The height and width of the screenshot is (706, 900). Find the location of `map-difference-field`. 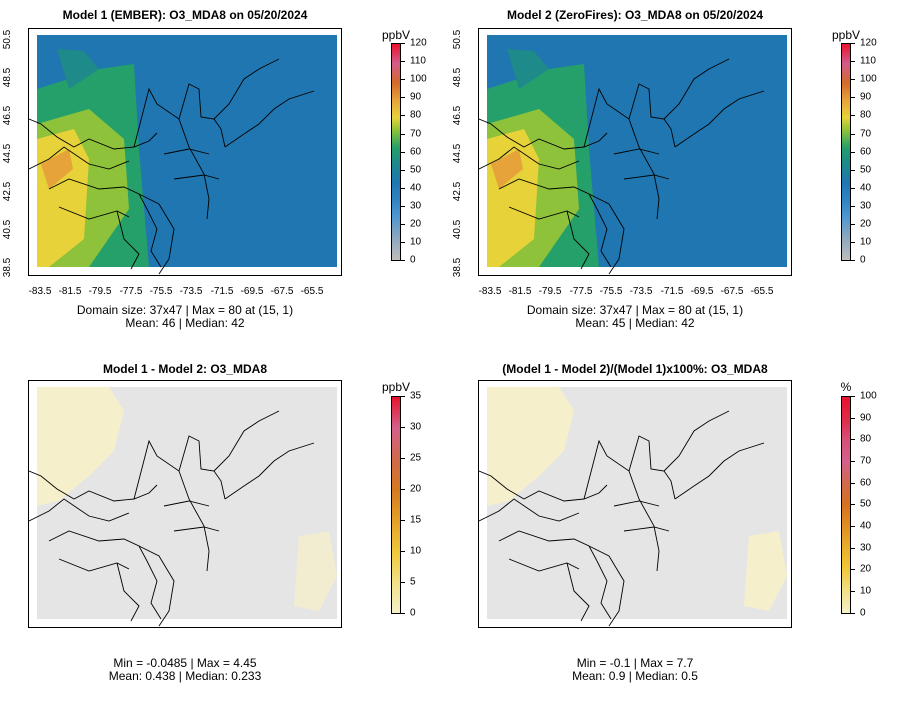

map-difference-field is located at coordinates (183, 507).